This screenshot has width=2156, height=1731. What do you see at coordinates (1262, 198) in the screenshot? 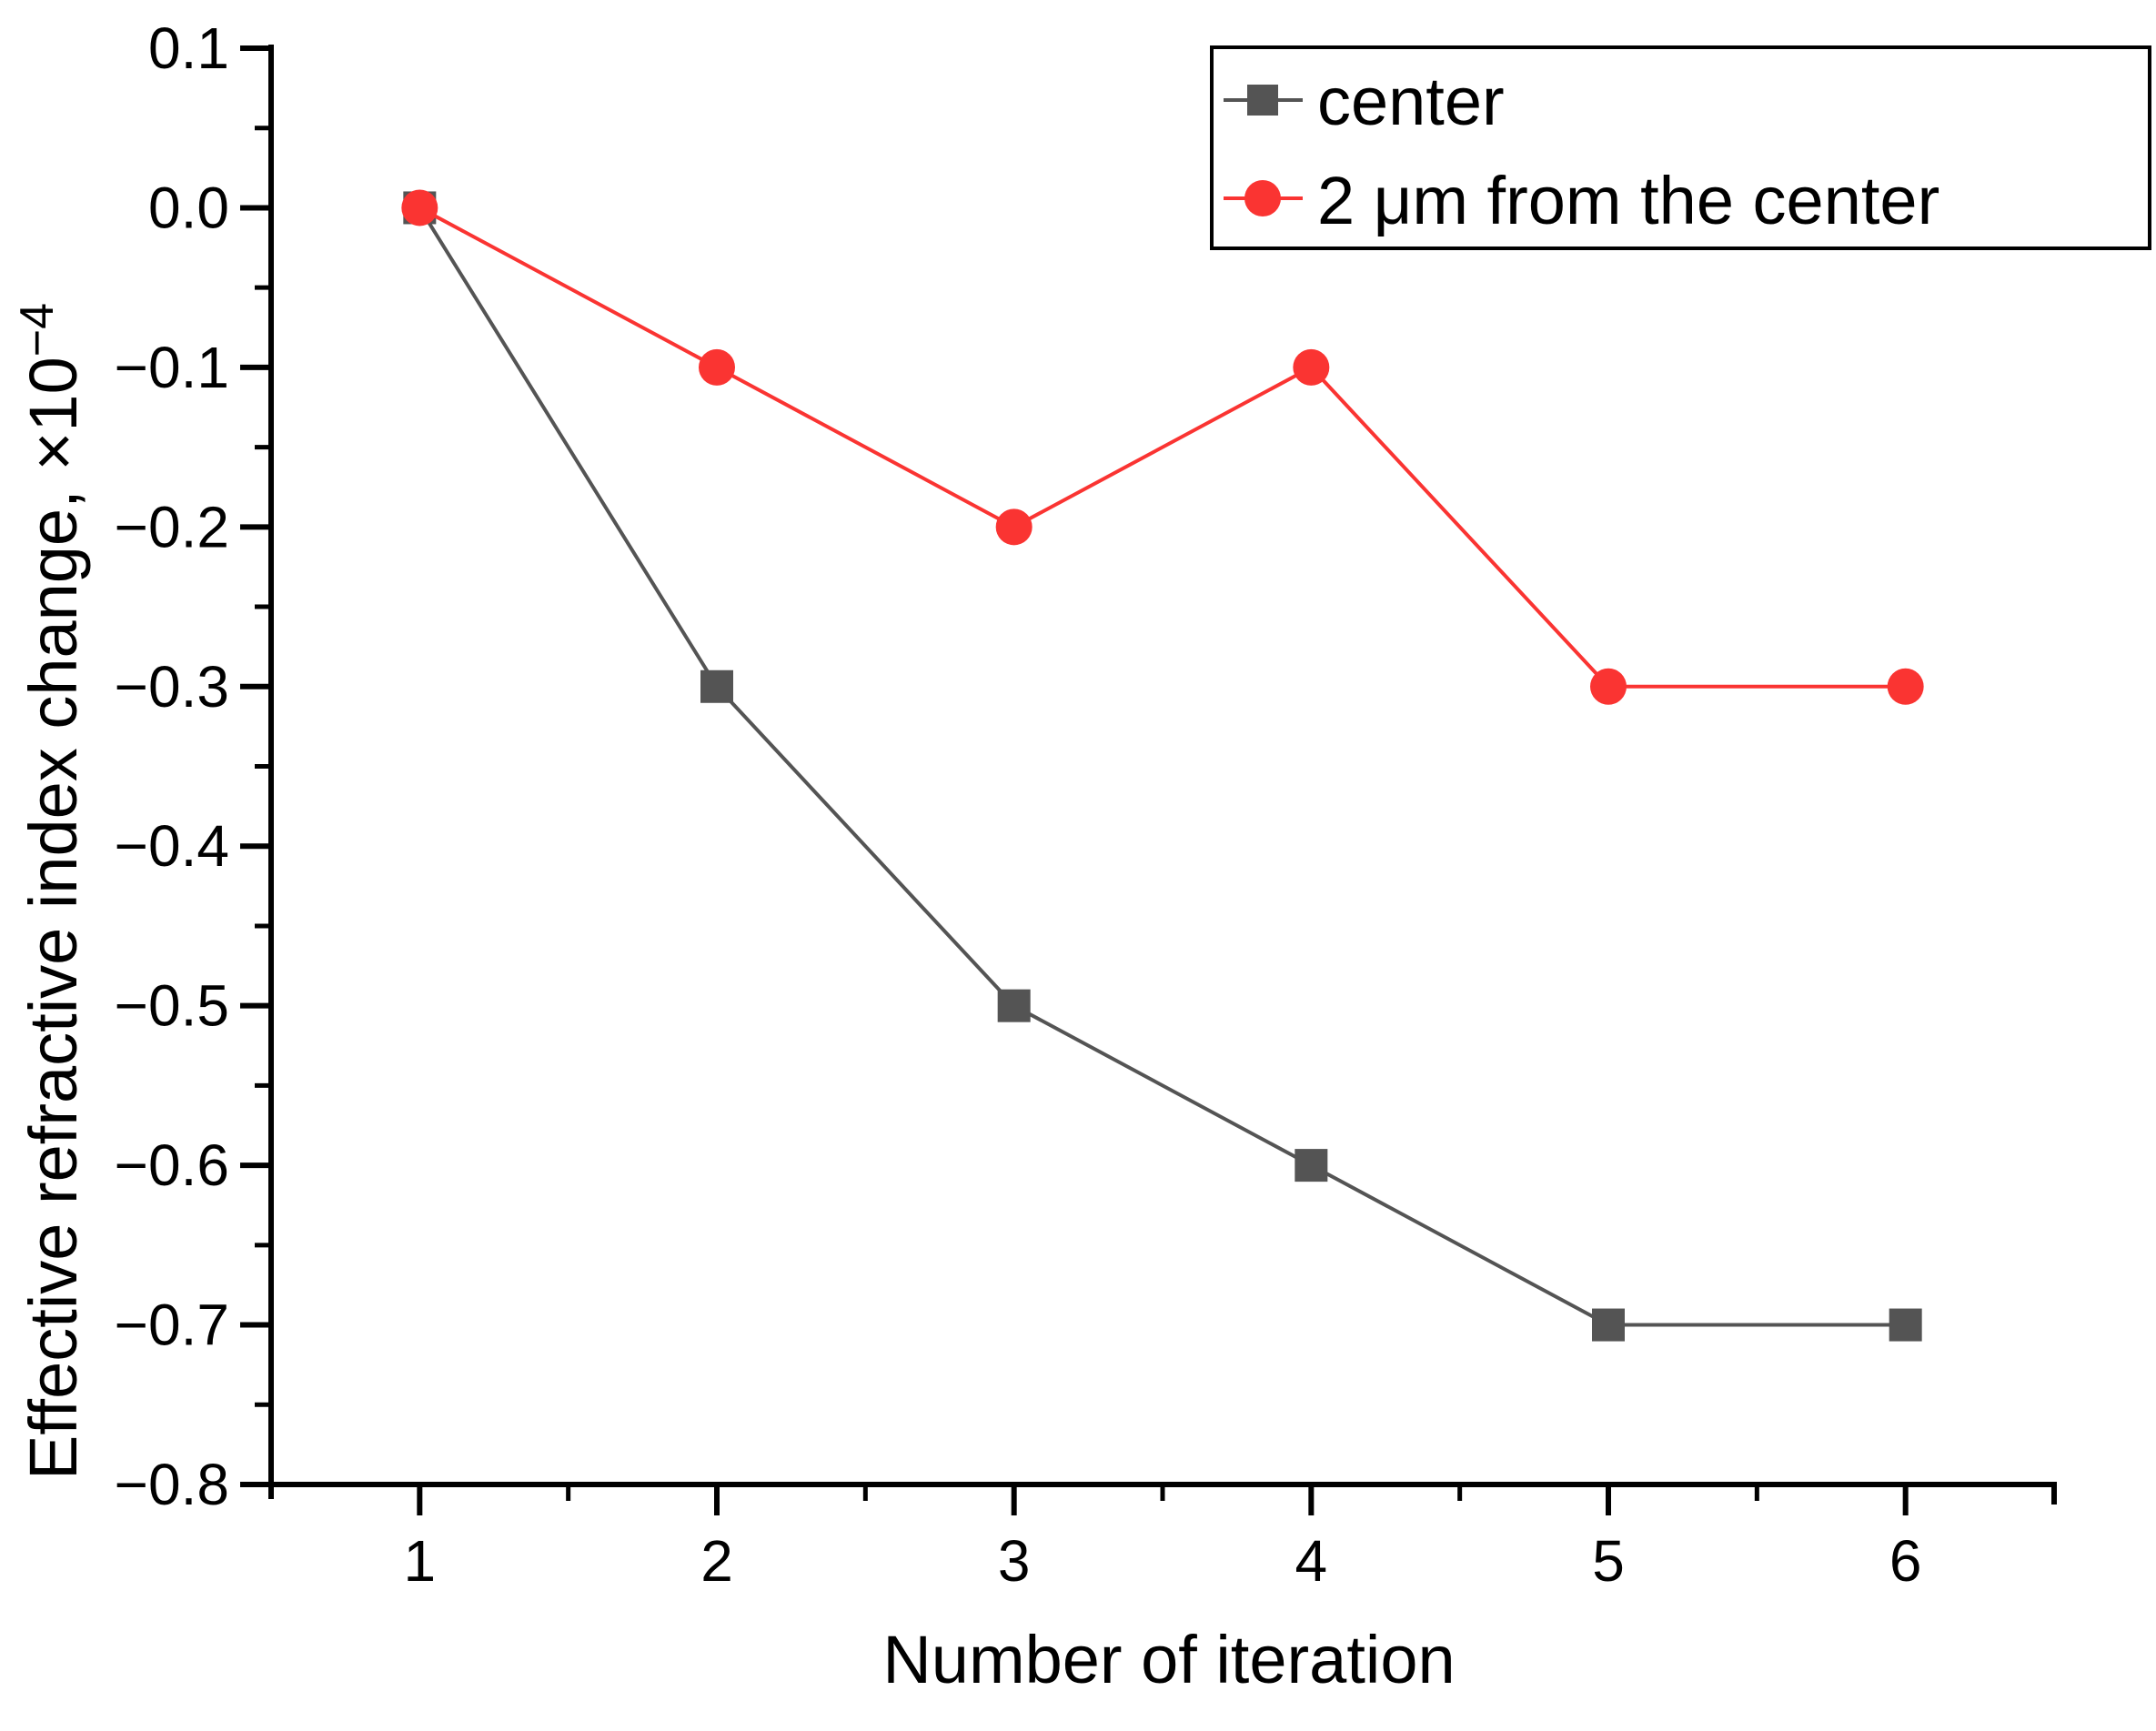
I see `legend-sample-circle` at bounding box center [1262, 198].